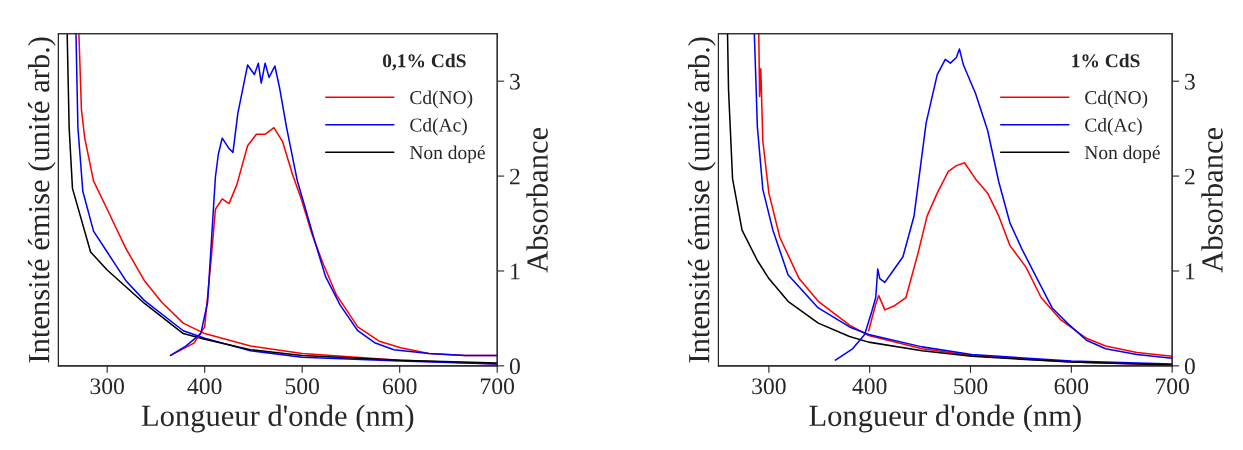 The image size is (1243, 450). Describe the element at coordinates (1020, 260) in the screenshot. I see `line-series` at that location.